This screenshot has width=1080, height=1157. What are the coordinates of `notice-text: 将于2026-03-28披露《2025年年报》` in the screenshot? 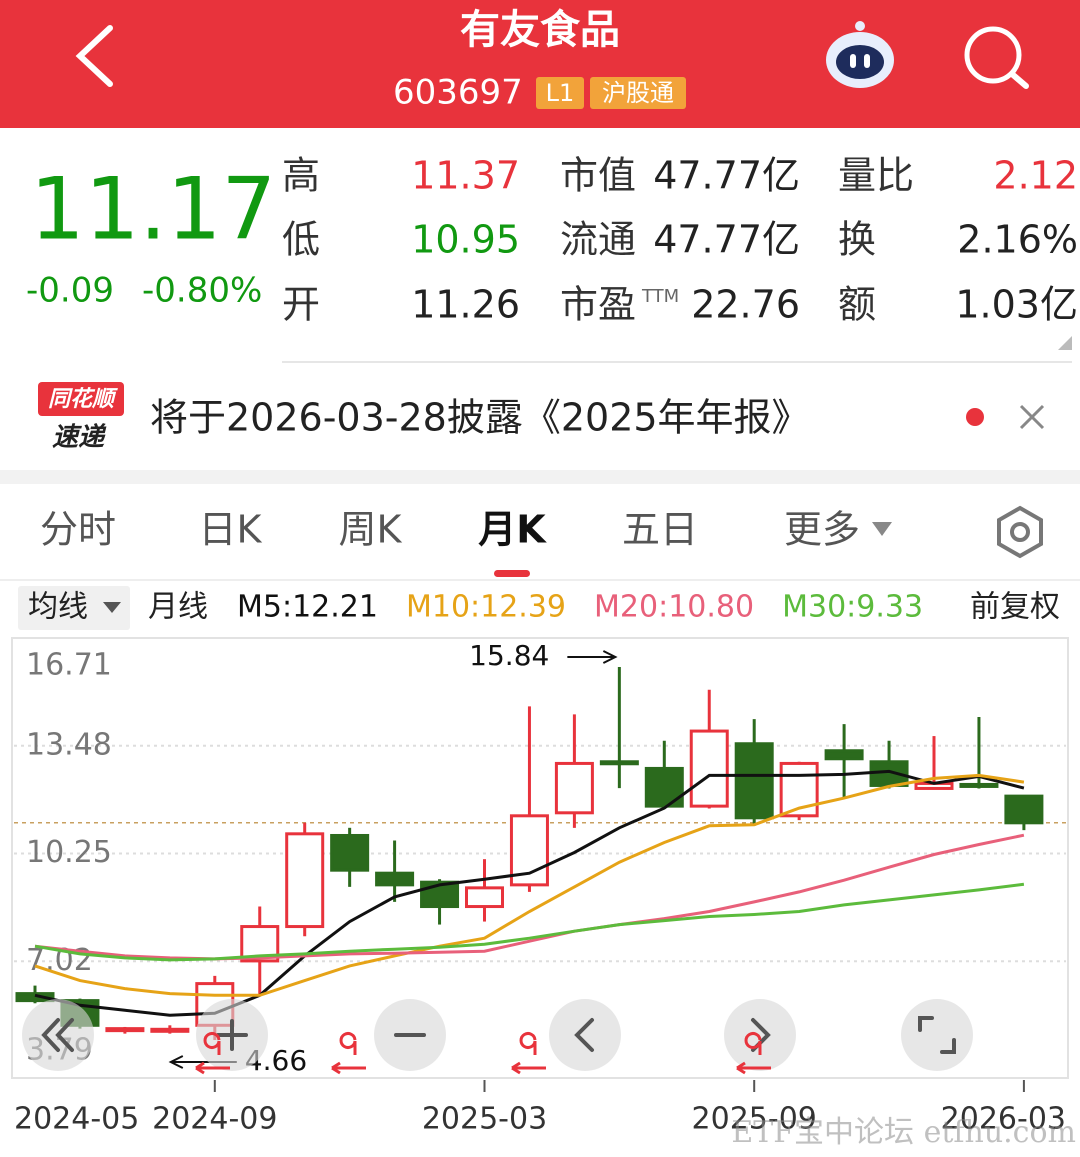 It's located at (480, 418).